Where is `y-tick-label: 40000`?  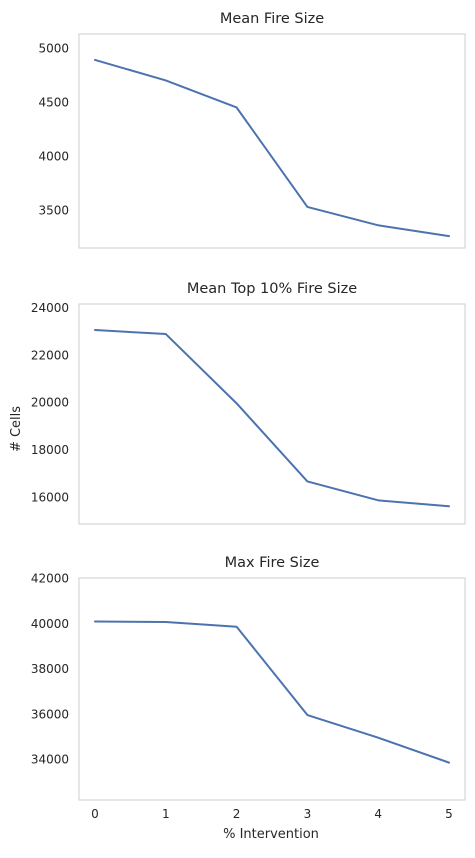
y-tick-label: 40000 is located at coordinates (50, 624).